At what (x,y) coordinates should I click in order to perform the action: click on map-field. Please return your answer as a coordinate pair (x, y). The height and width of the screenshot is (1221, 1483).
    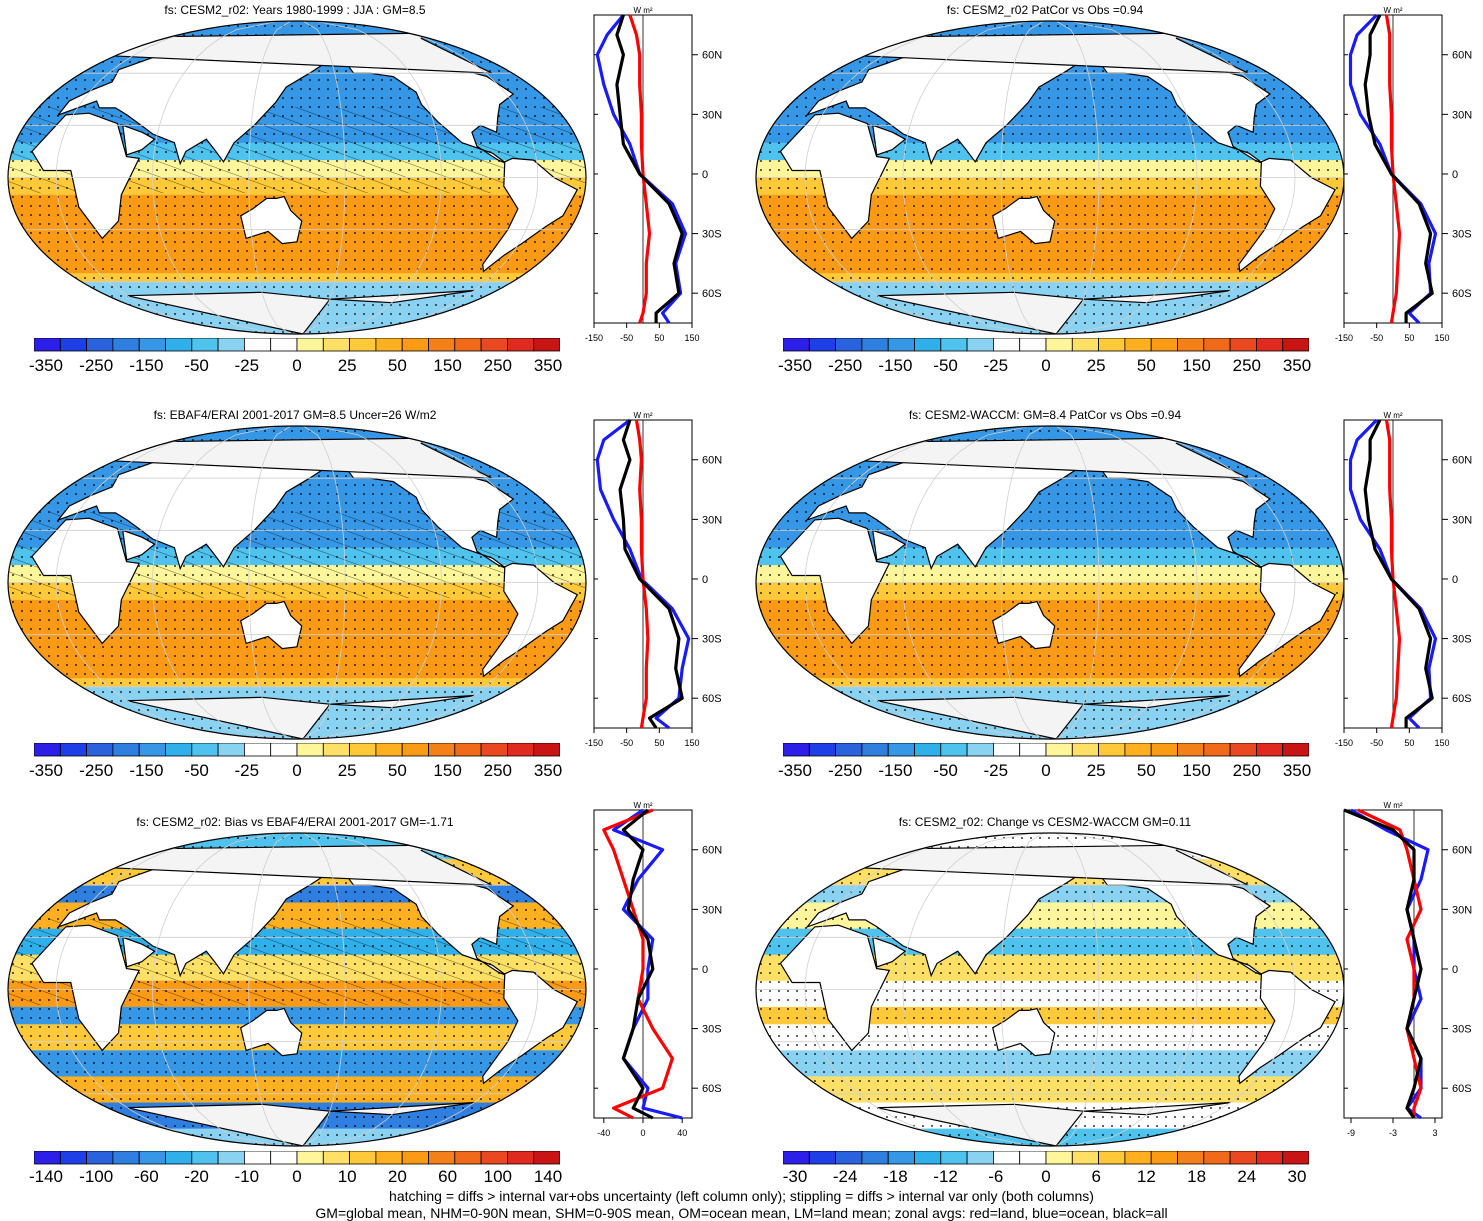
    Looking at the image, I should click on (297, 582).